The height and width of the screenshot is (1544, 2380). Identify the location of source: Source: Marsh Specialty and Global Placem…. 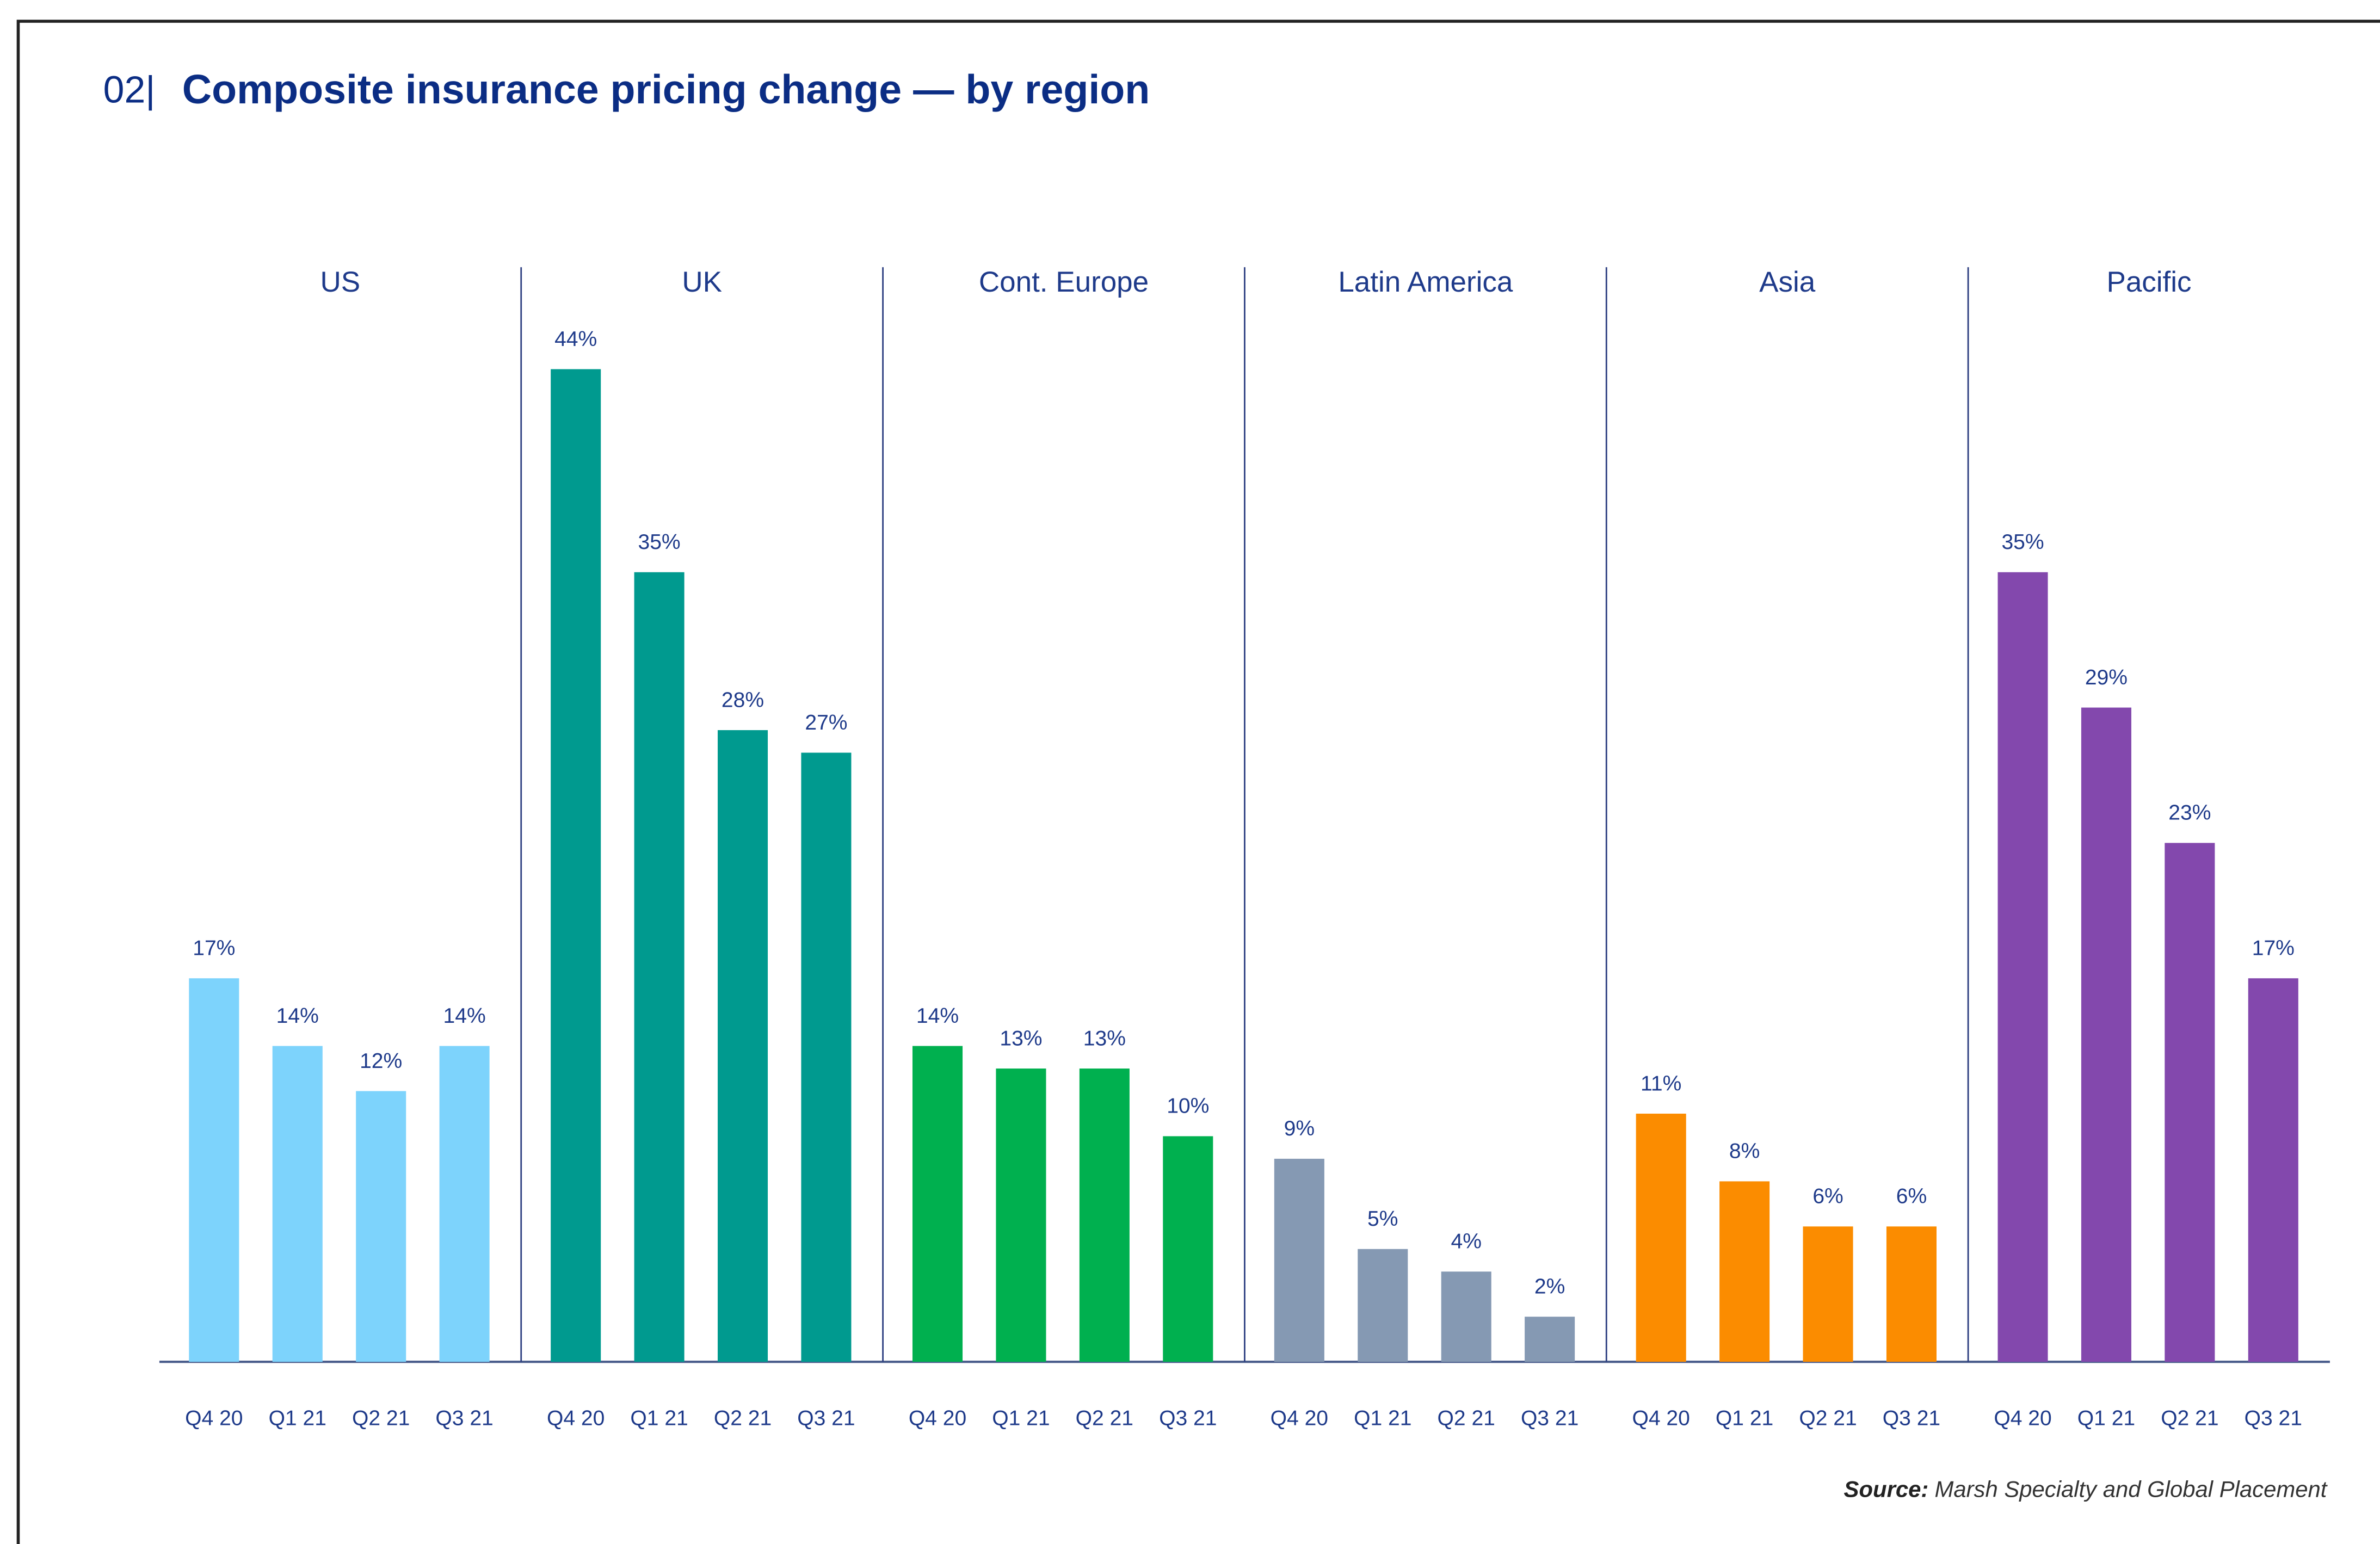
(2086, 1489).